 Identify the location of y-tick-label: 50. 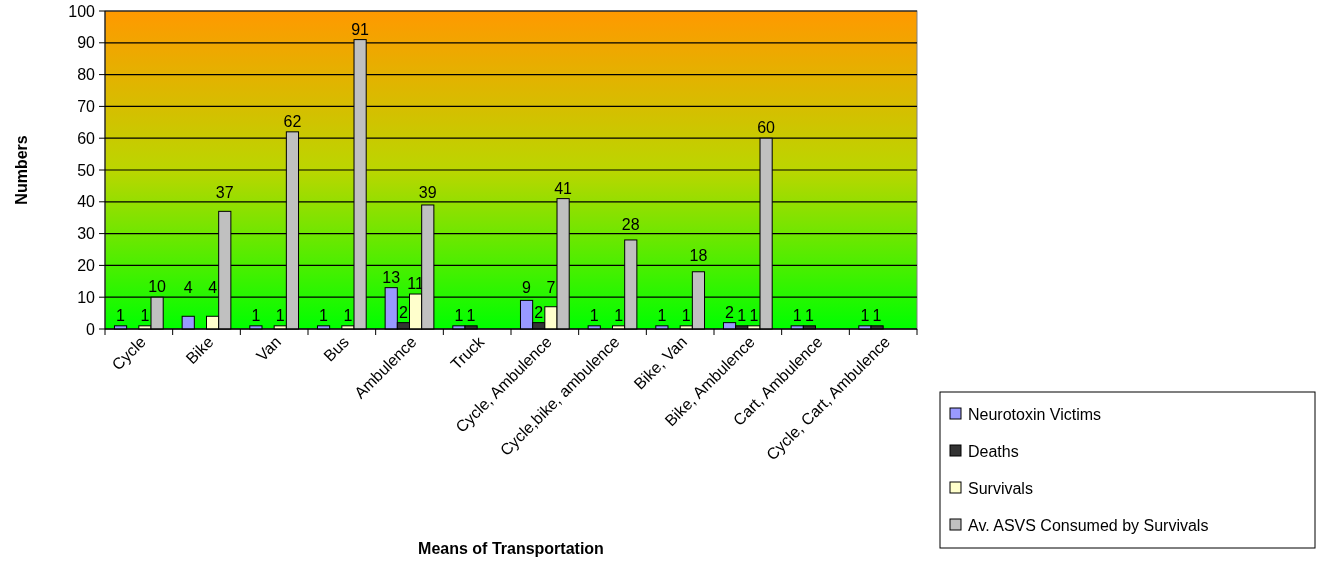
(86, 170).